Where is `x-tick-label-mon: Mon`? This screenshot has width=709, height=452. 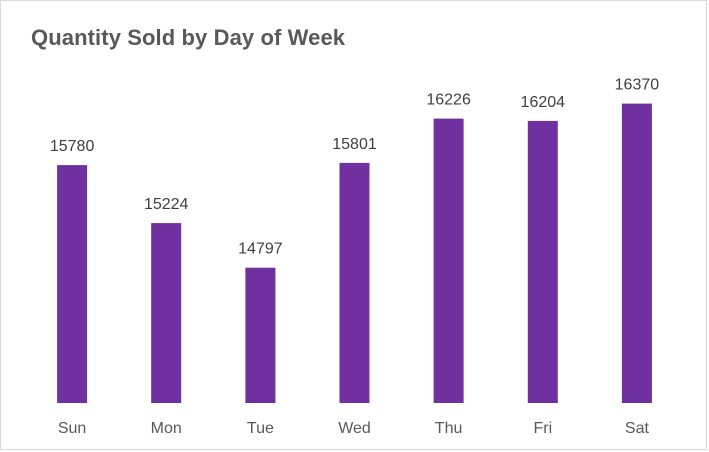 x-tick-label-mon: Mon is located at coordinates (166, 428).